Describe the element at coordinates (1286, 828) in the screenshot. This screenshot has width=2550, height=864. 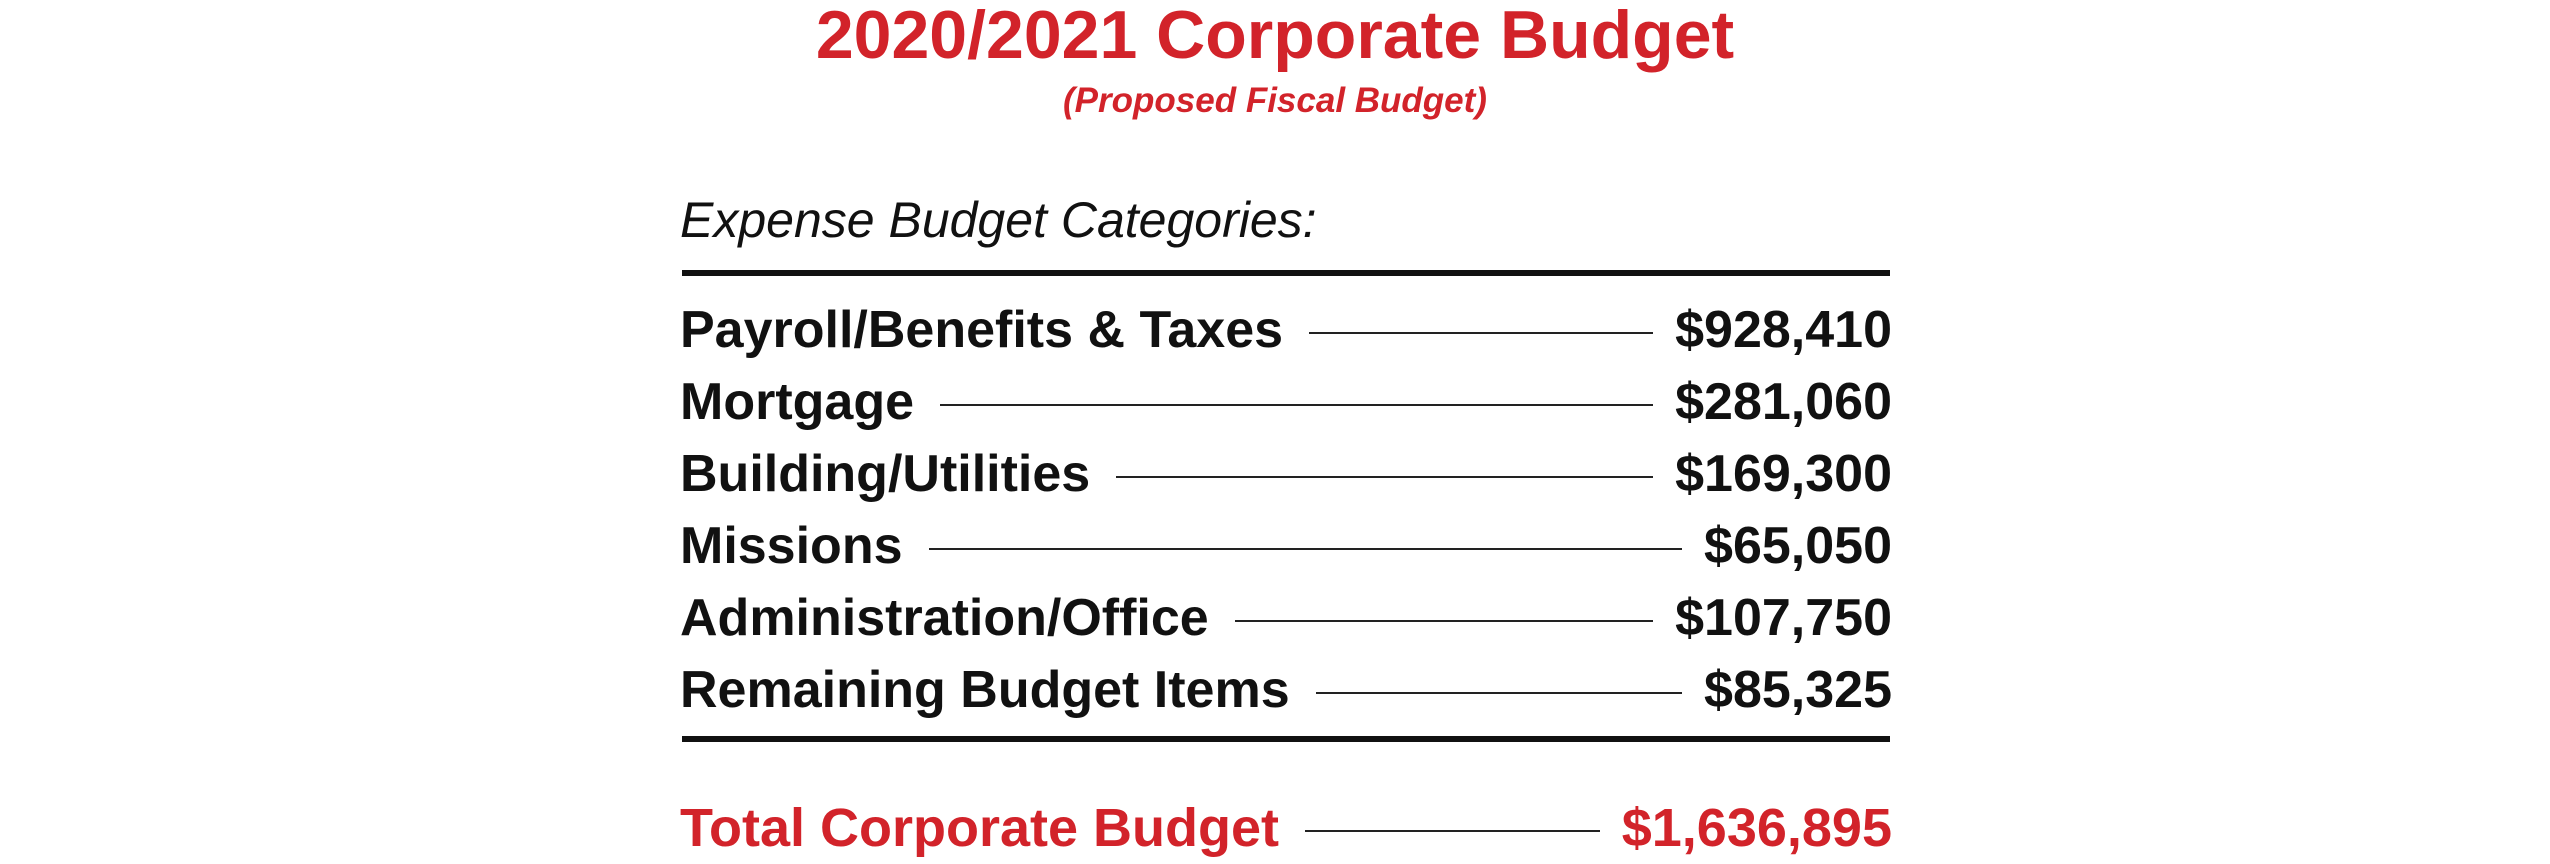
I see `total-row: Total Corporate Budget $1,636,895` at that location.